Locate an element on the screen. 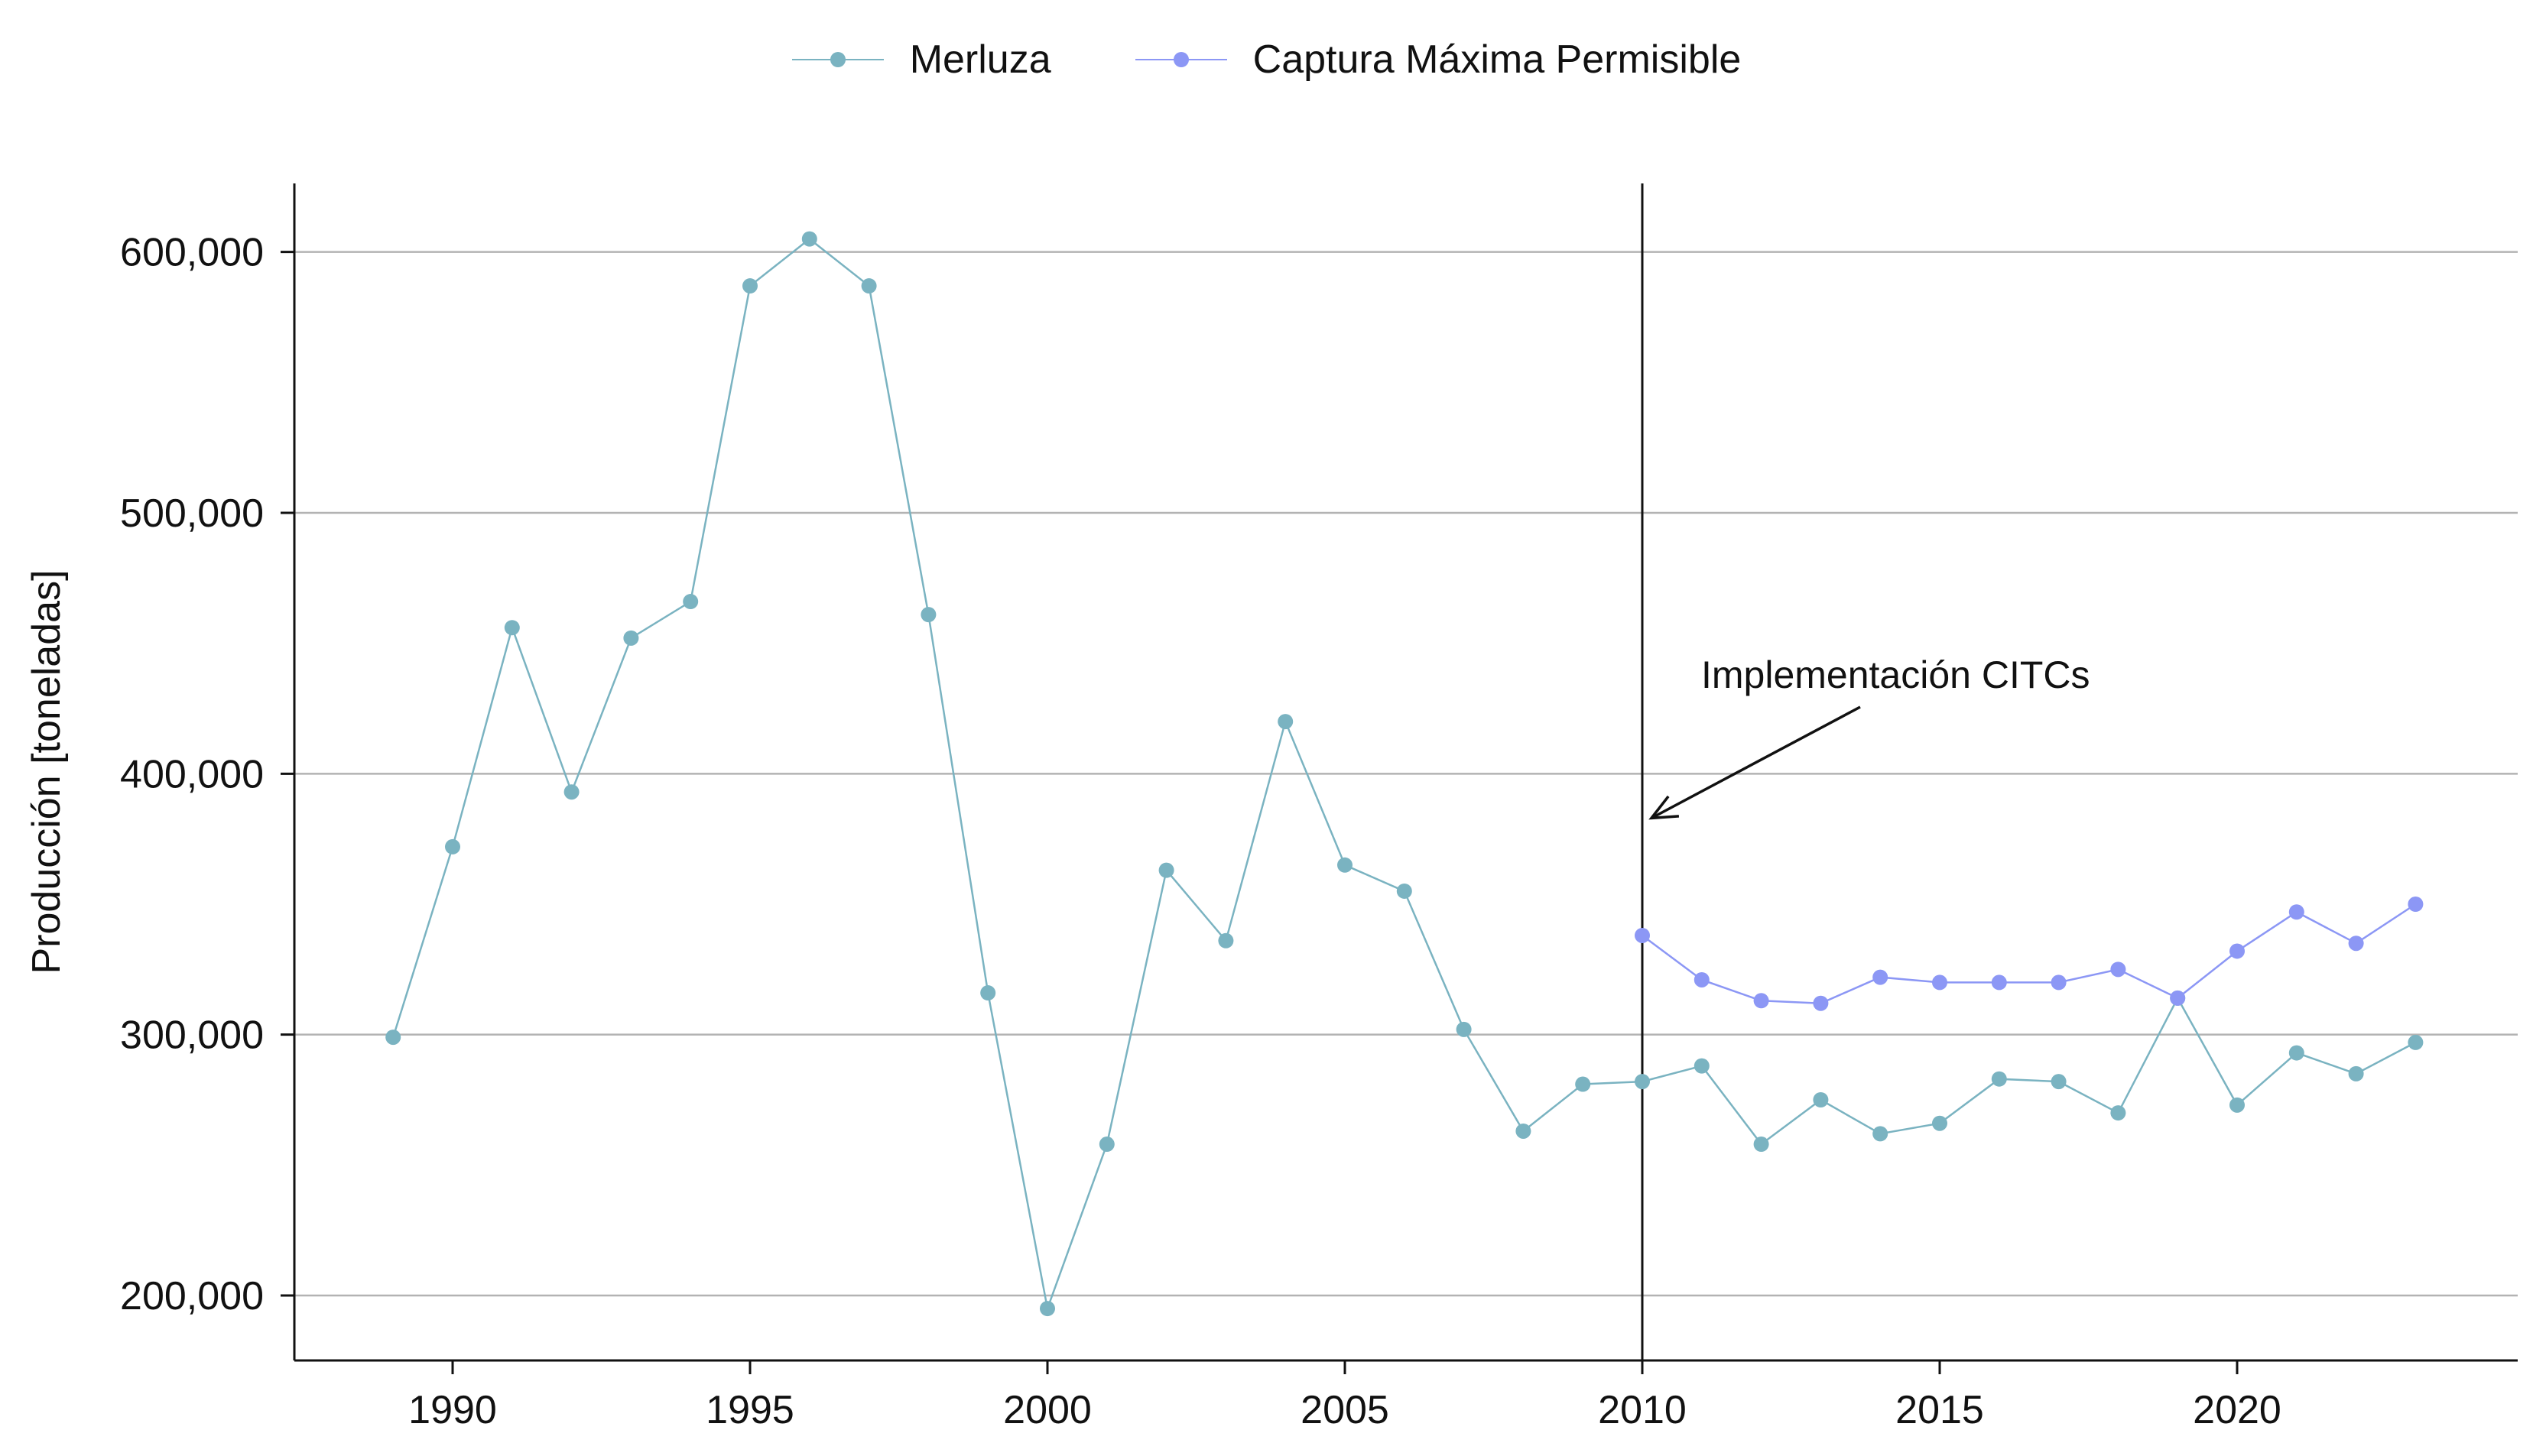  x-tick-label: 1990 is located at coordinates (452, 1410).